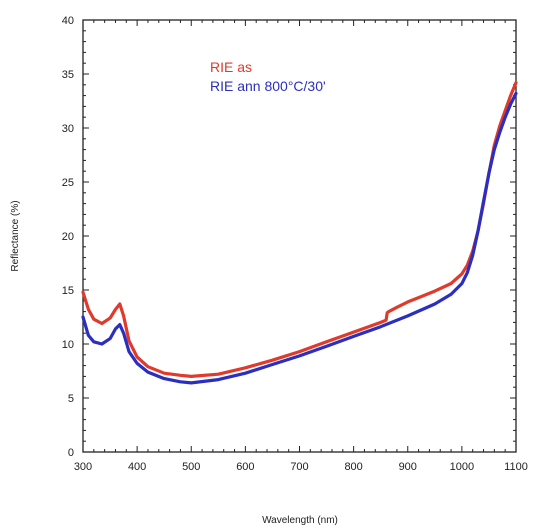 This screenshot has width=539, height=532. What do you see at coordinates (462, 467) in the screenshot?
I see `x-tick-label: 1000` at bounding box center [462, 467].